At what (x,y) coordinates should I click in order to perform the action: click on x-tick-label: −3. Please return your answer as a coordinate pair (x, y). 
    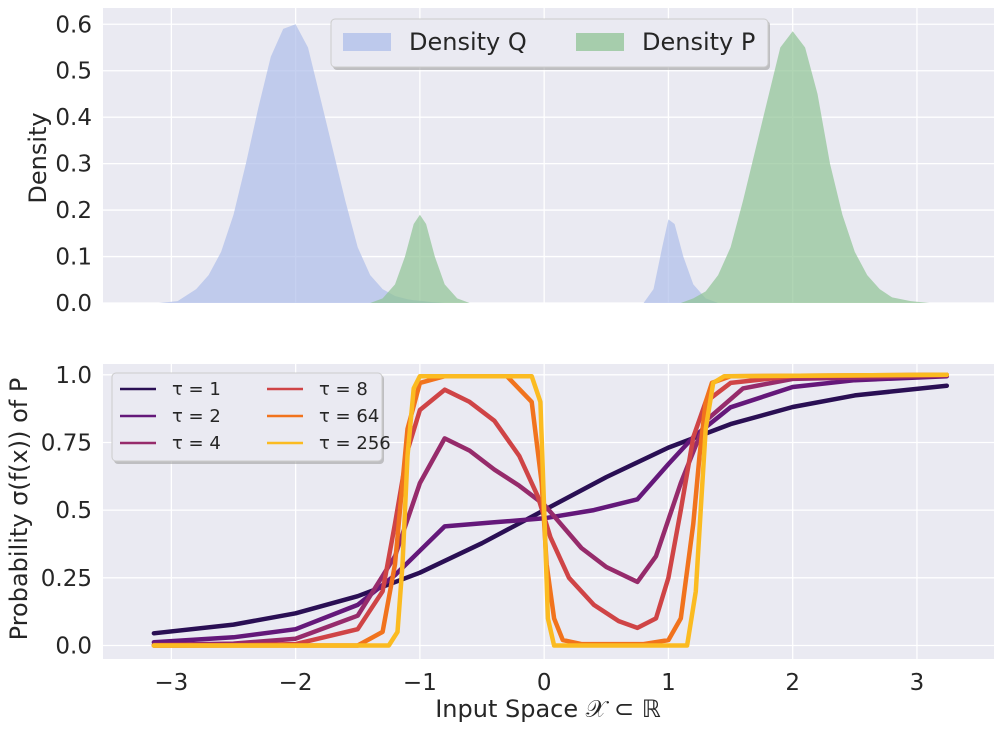
    Looking at the image, I should click on (171, 683).